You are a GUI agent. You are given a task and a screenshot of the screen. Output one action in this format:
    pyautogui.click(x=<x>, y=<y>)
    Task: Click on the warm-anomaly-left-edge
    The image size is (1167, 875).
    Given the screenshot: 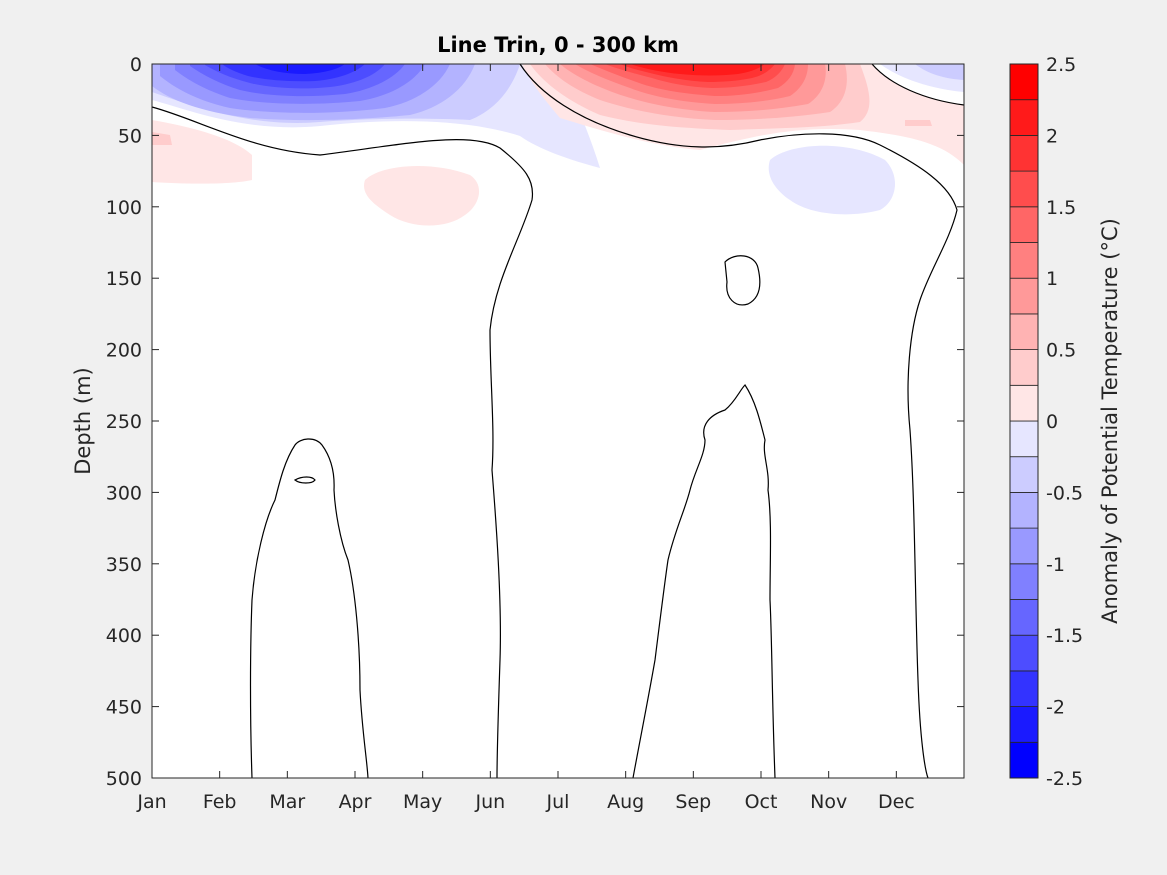 What is the action you would take?
    pyautogui.click(x=202, y=152)
    